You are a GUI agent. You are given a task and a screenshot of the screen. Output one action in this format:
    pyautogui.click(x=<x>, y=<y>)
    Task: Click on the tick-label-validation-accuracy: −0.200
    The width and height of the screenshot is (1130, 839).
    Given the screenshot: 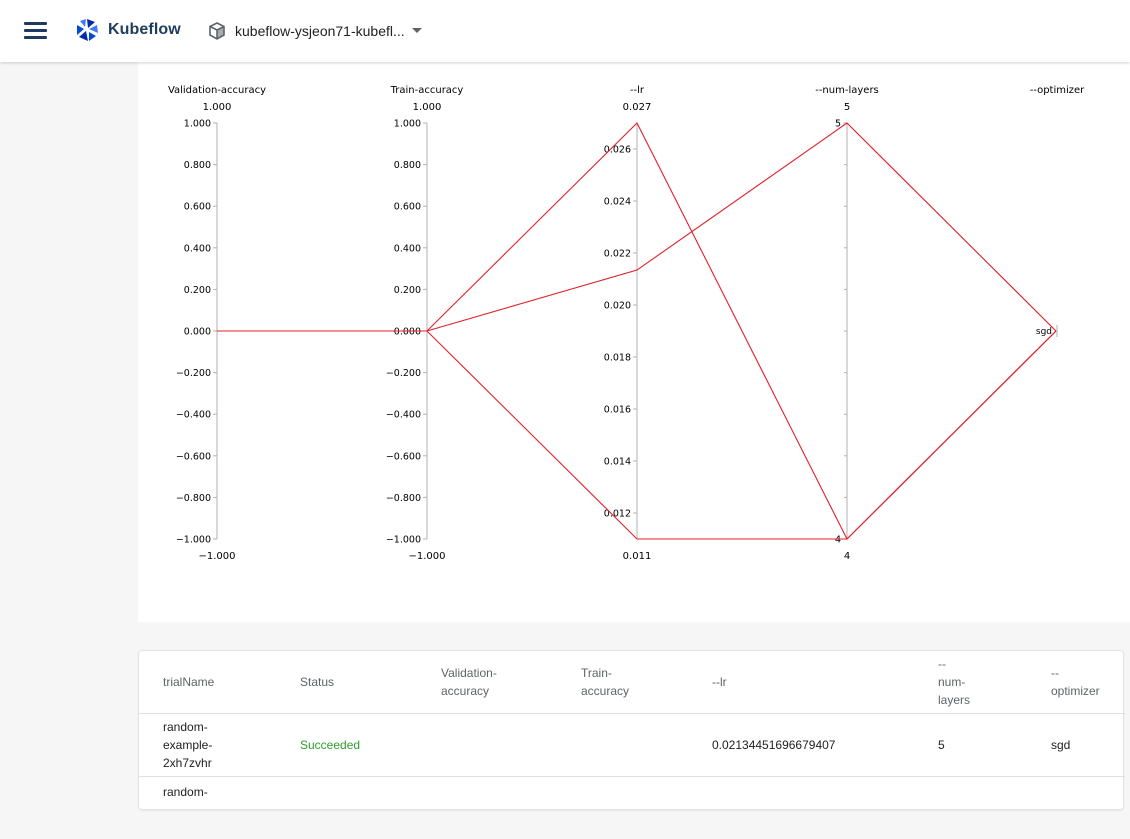 What is the action you would take?
    pyautogui.click(x=193, y=373)
    